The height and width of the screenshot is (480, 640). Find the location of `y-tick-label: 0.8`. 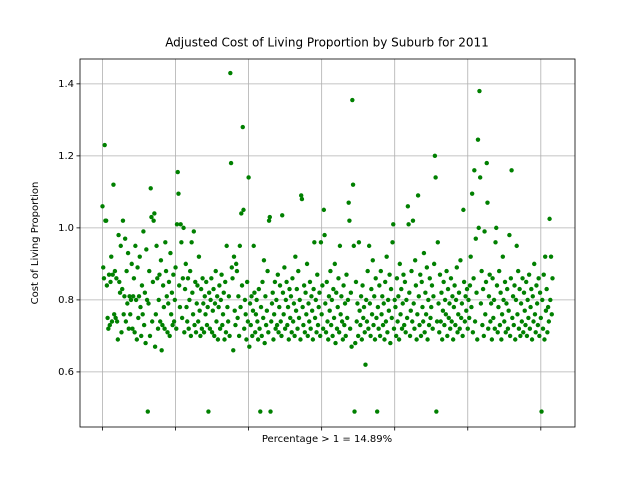

y-tick-label: 0.8 is located at coordinates (66, 300).